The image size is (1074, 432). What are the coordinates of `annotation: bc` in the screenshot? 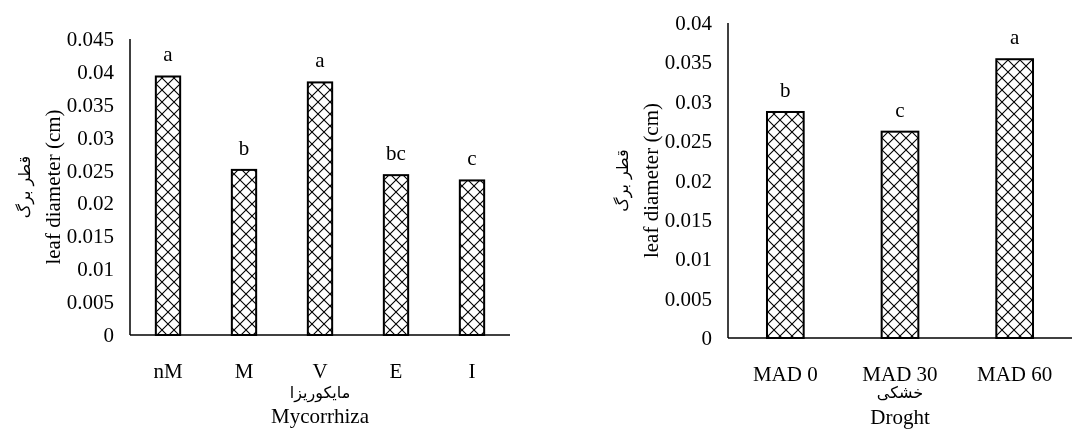 It's located at (396, 153).